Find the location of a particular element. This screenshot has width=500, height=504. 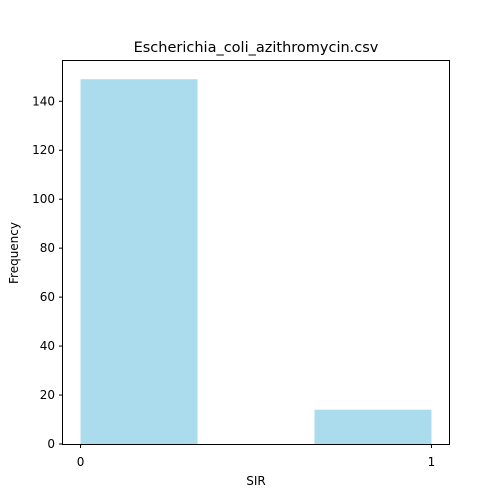

x-tick-label: 1 is located at coordinates (432, 462).